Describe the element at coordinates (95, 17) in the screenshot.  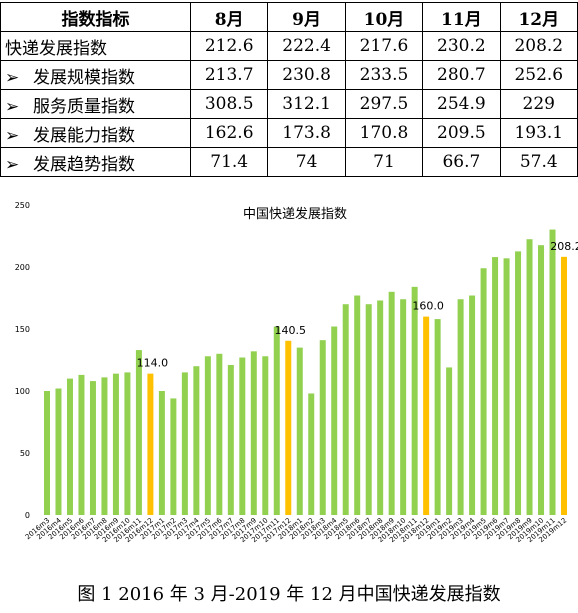
I see `header-cell: 指数指标` at that location.